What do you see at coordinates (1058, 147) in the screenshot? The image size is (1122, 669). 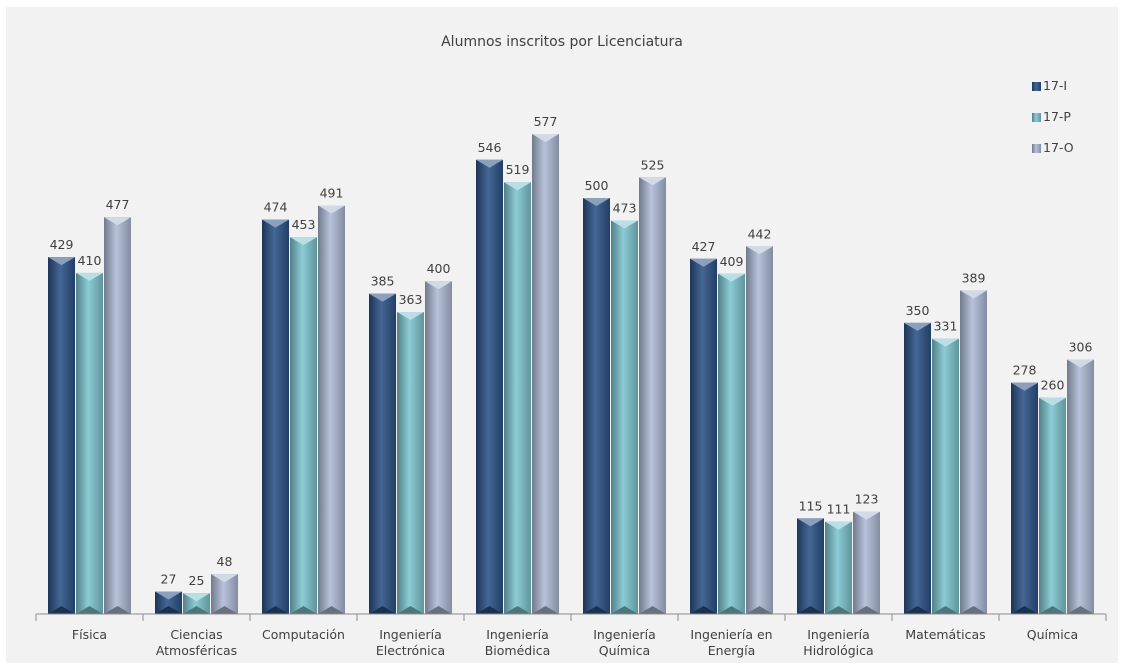 I see `legend-label: 17-O` at bounding box center [1058, 147].